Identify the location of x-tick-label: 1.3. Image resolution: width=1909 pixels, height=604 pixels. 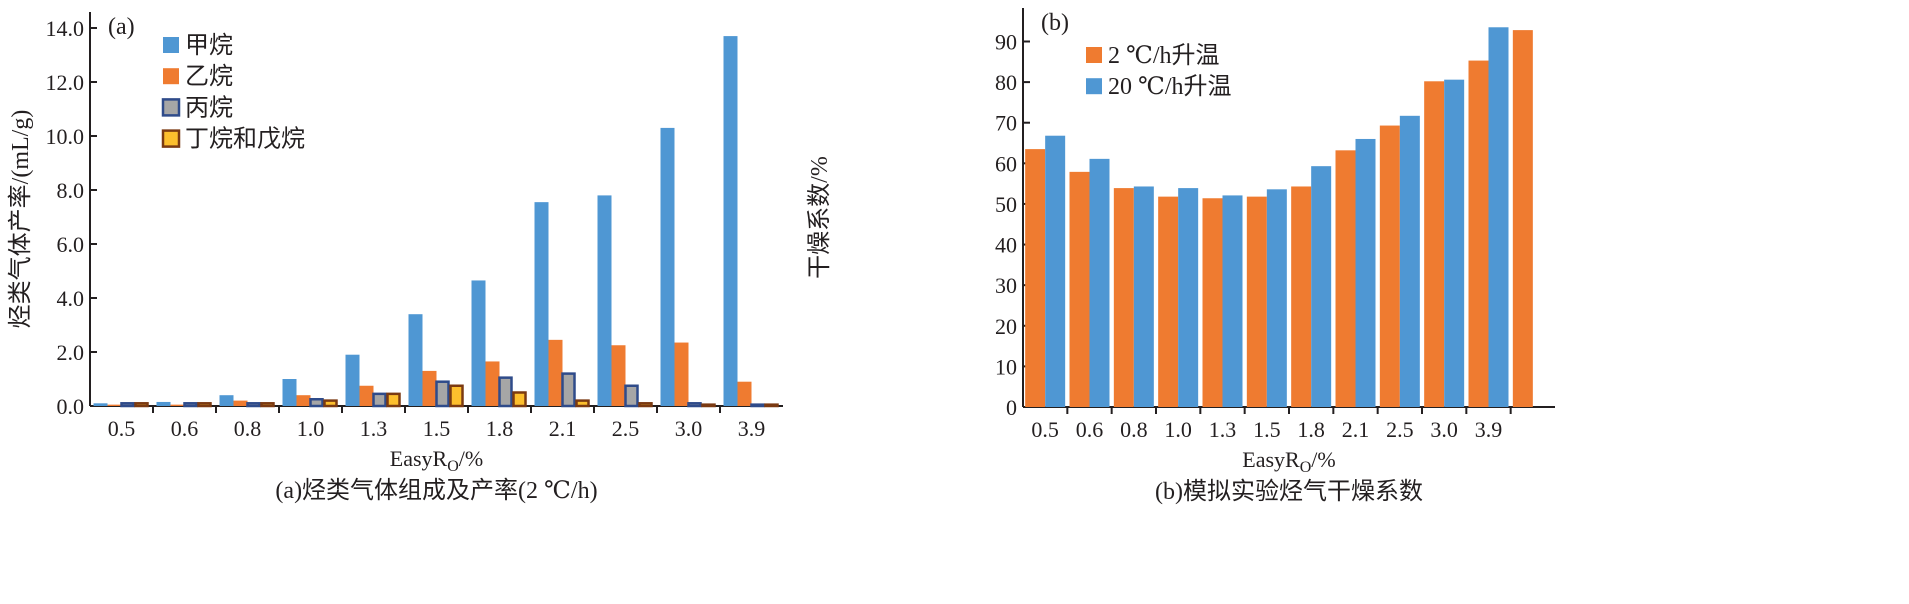
(1223, 429).